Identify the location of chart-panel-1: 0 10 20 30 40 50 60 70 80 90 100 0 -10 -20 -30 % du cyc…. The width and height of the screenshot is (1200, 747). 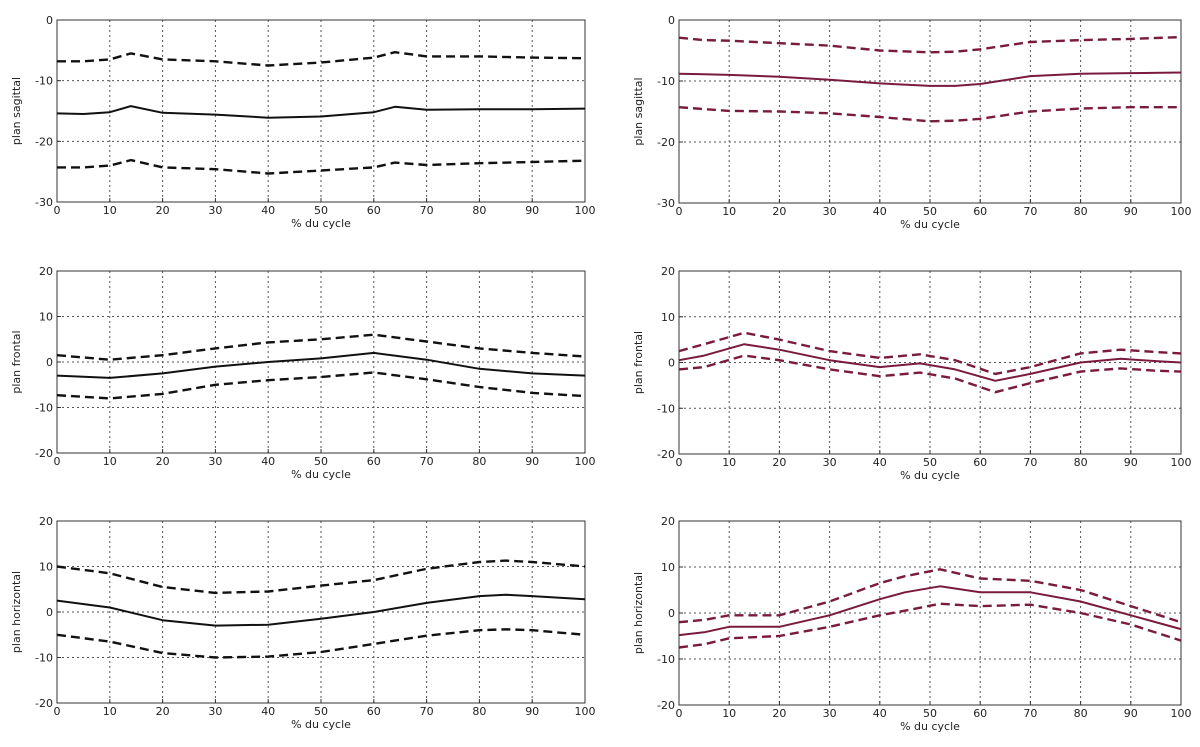
(303, 122).